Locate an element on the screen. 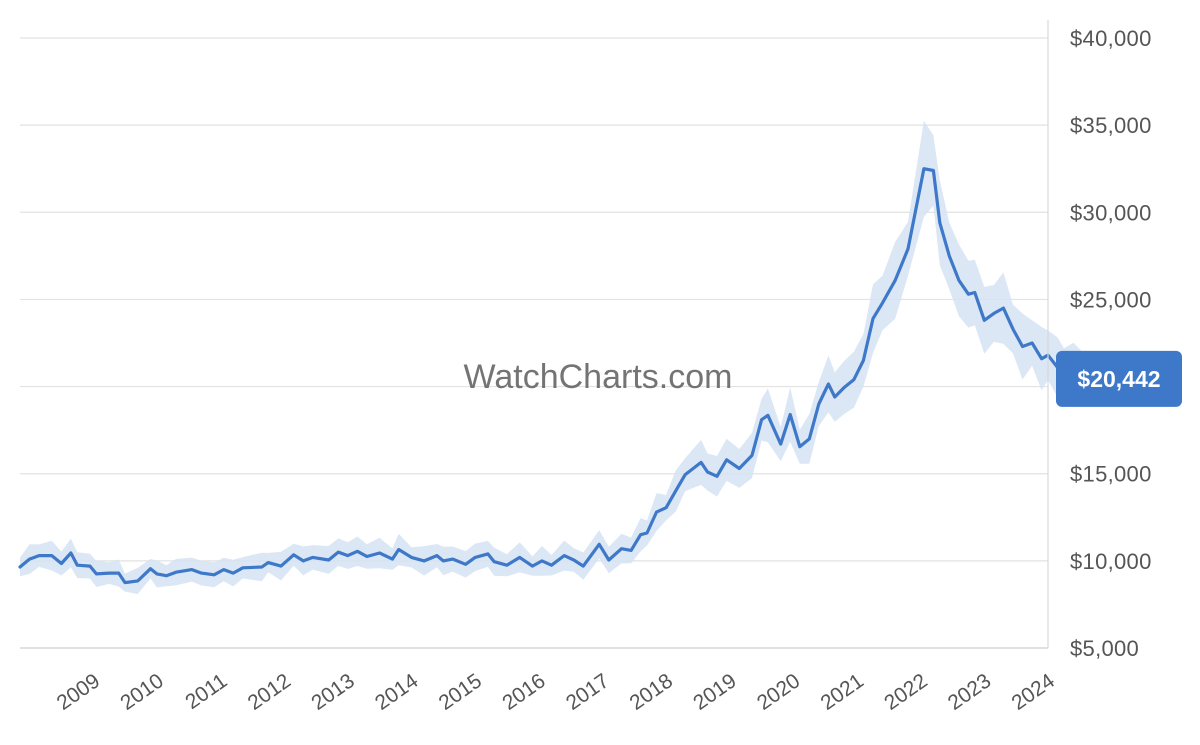 The width and height of the screenshot is (1200, 745). x-tick-label: 2020 is located at coordinates (778, 692).